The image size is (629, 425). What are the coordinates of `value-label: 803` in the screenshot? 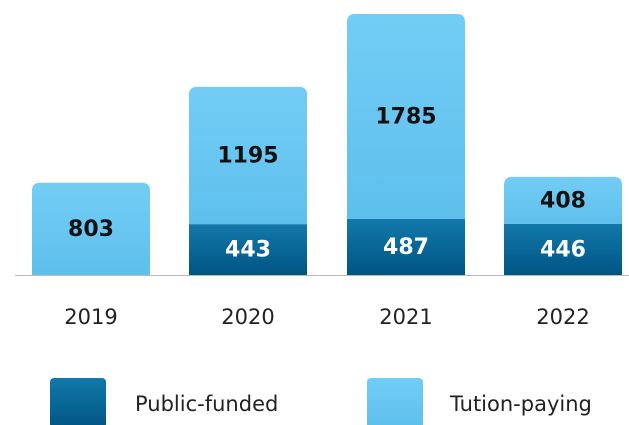 It's located at (91, 229).